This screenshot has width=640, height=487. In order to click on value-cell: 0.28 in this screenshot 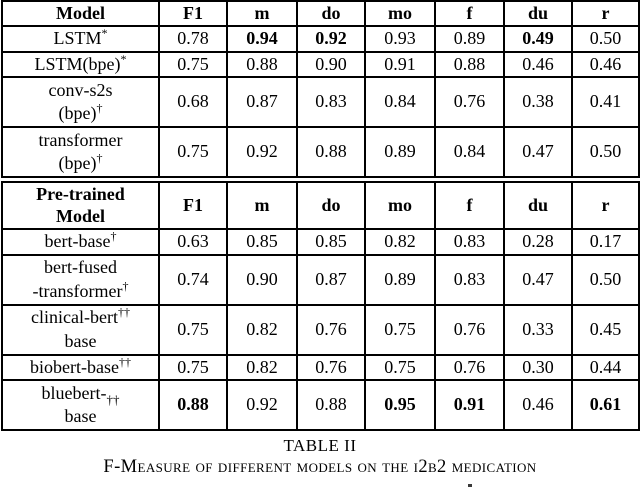, I will do `click(538, 242)`.